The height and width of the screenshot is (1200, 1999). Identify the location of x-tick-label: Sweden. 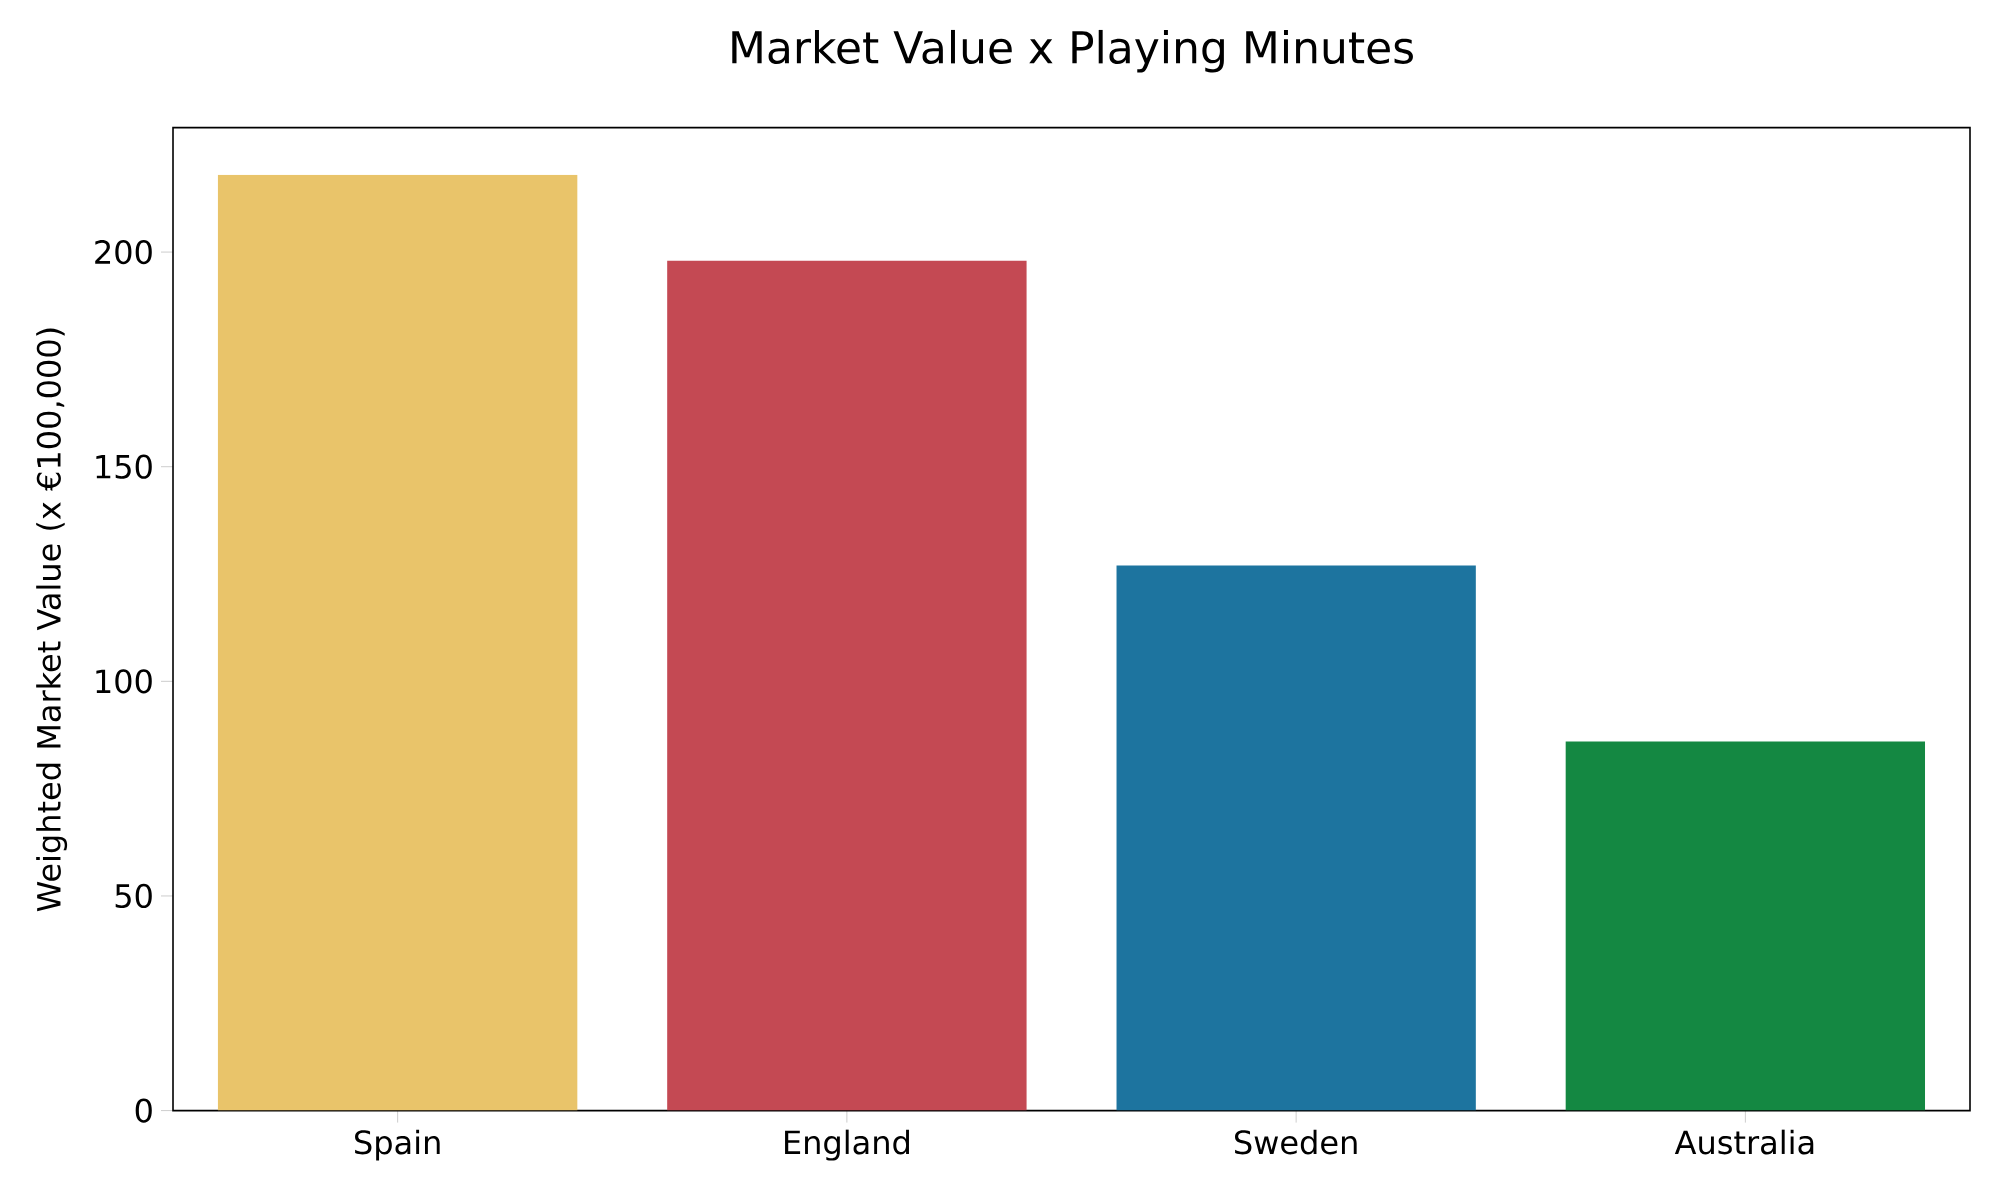
(1296, 1142).